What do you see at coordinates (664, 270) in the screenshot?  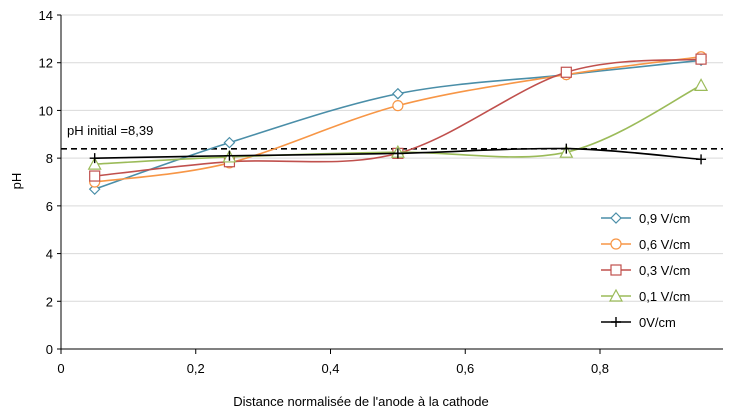 I see `legend-label: 0,3 V/cm` at bounding box center [664, 270].